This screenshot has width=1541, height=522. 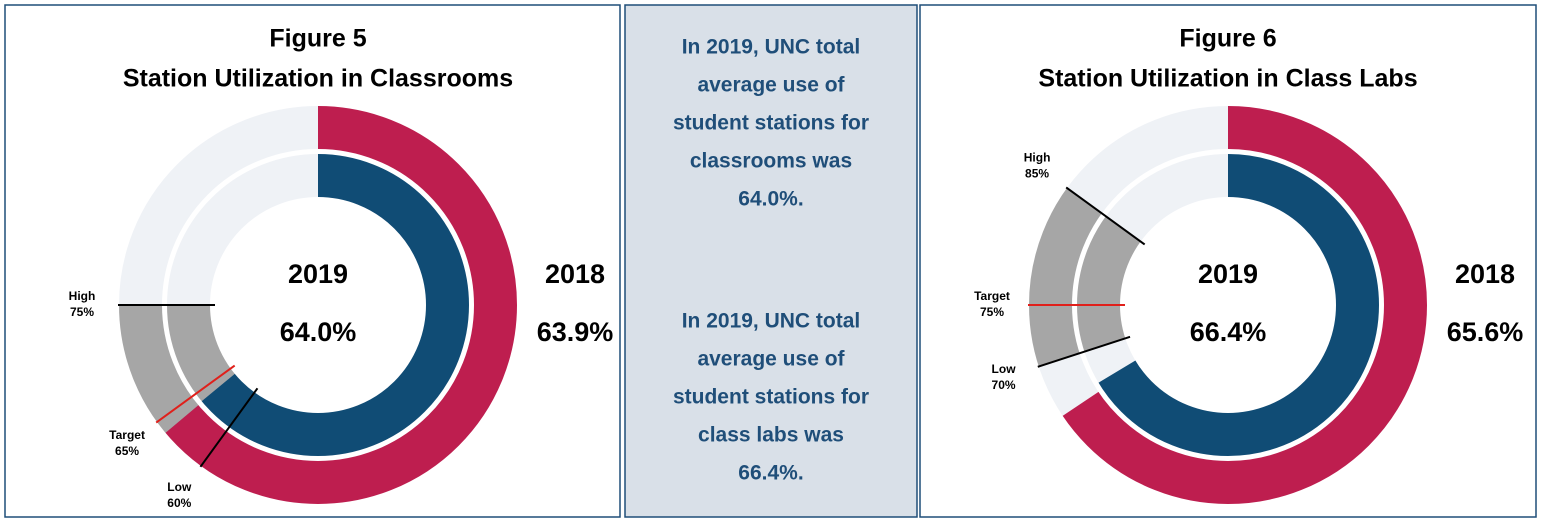 What do you see at coordinates (1227, 79) in the screenshot?
I see `chart-title: Station Utilization in Class Labs` at bounding box center [1227, 79].